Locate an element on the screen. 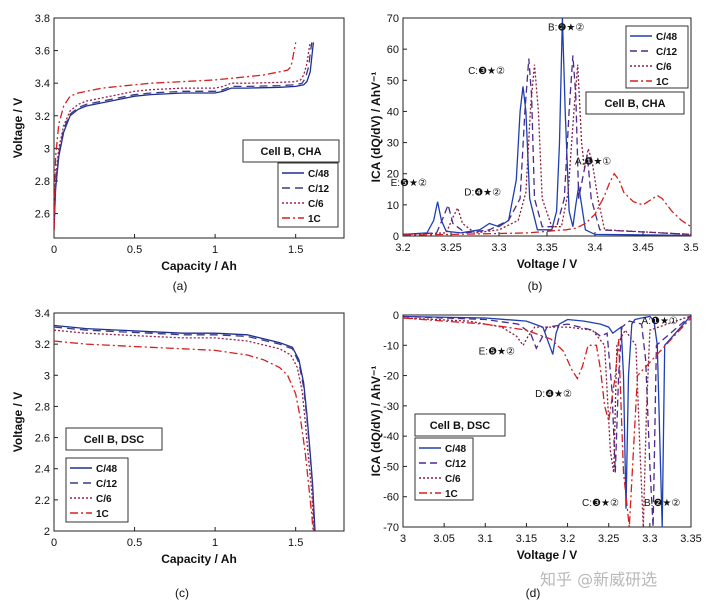 The image size is (714, 611). y-tick-label-c: 2.2 is located at coordinates (42, 501).